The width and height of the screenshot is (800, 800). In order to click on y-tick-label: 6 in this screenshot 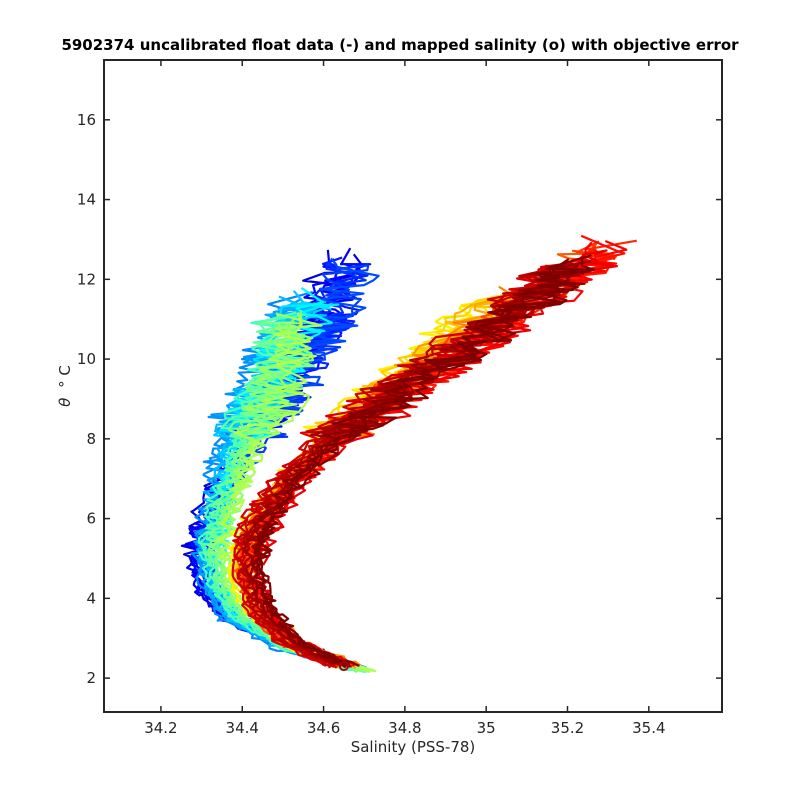, I will do `click(91, 519)`.